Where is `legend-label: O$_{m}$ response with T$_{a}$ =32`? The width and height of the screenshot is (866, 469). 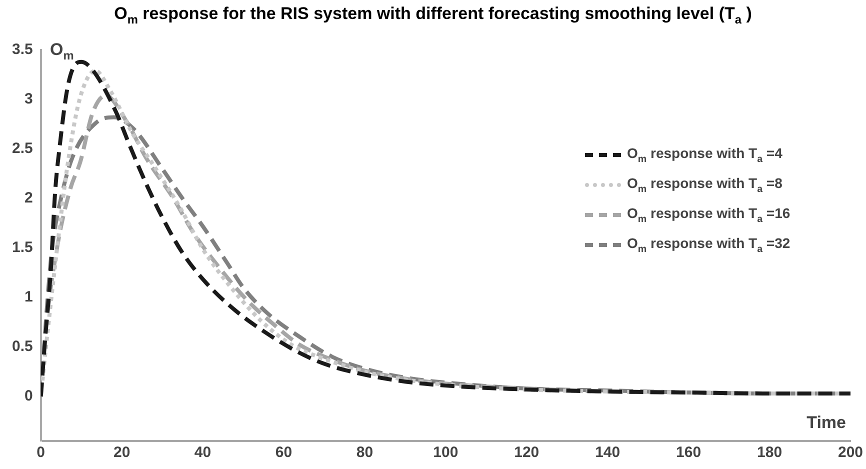 legend-label: O$_{m}$ response with T$_{a}$ =32 is located at coordinates (708, 245).